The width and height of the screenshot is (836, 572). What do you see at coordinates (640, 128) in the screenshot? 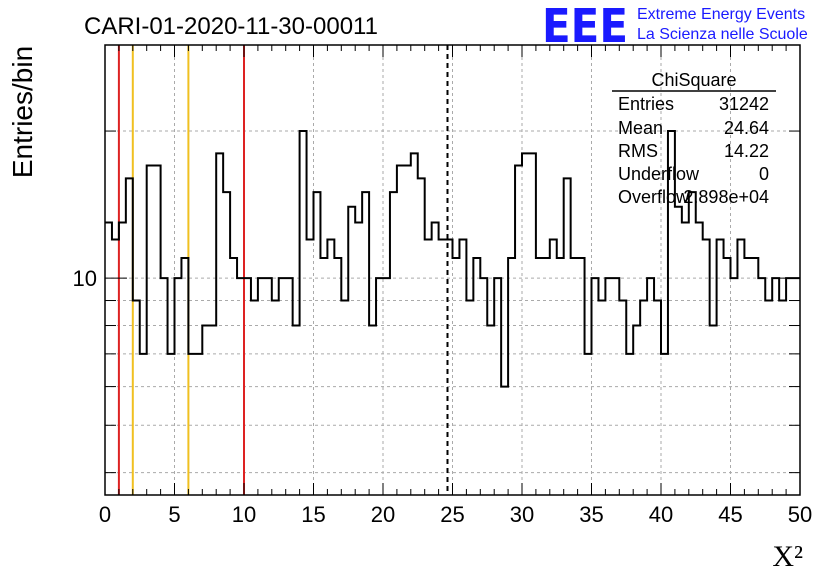
I see `stats-label-mean: Mean` at bounding box center [640, 128].